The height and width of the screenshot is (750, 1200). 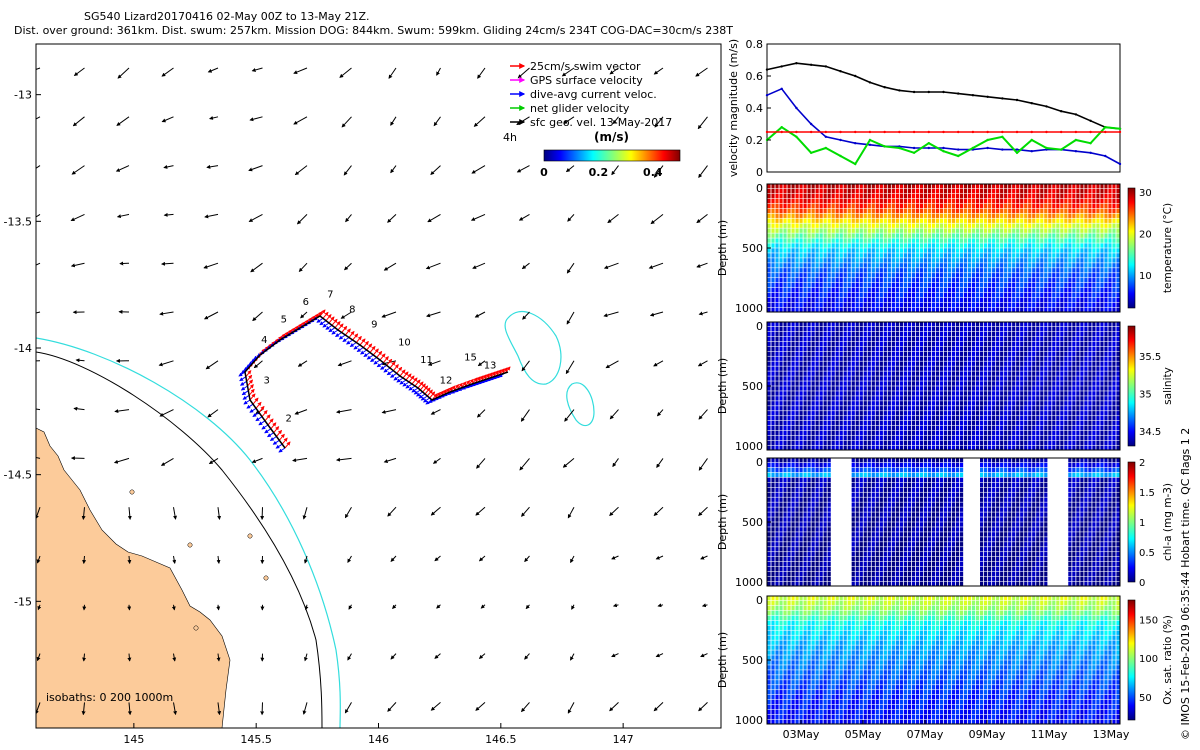 What do you see at coordinates (374, 325) in the screenshot?
I see `track-day-label: 9` at bounding box center [374, 325].